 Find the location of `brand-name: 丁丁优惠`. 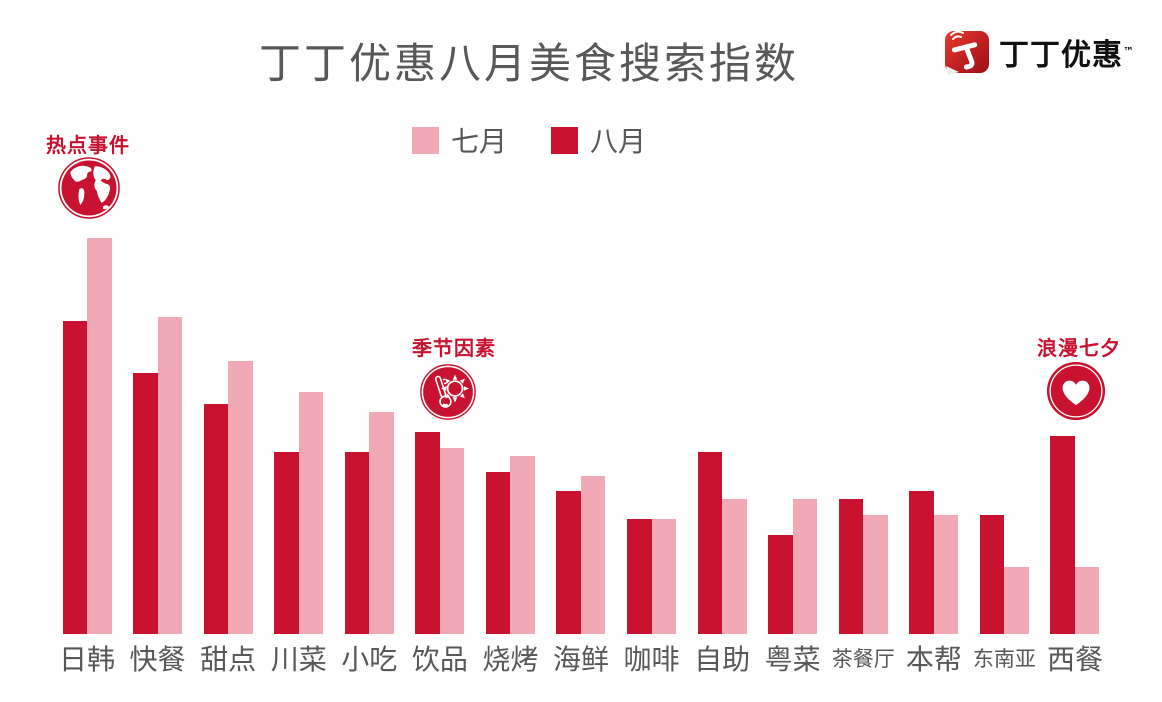

brand-name: 丁丁优惠 is located at coordinates (1061, 55).